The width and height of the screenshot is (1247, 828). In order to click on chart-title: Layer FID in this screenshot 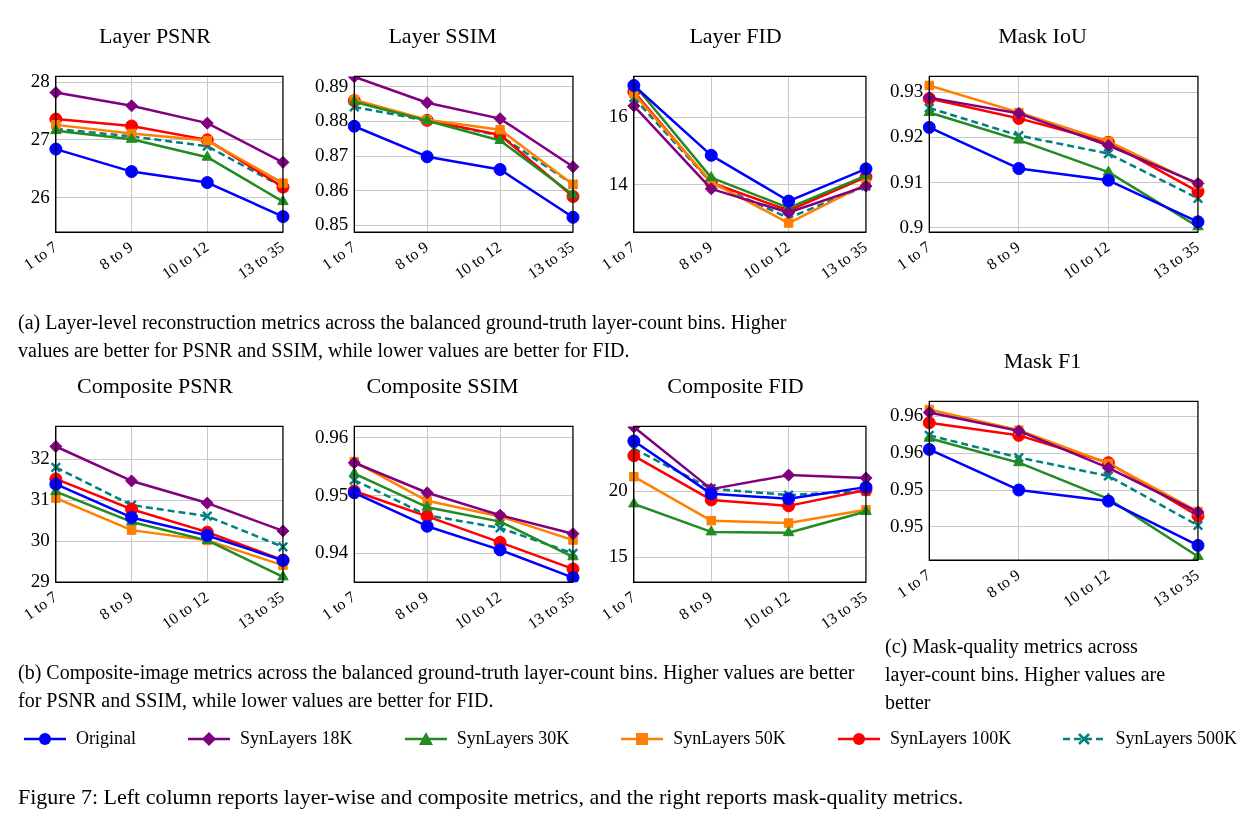, I will do `click(735, 35)`.